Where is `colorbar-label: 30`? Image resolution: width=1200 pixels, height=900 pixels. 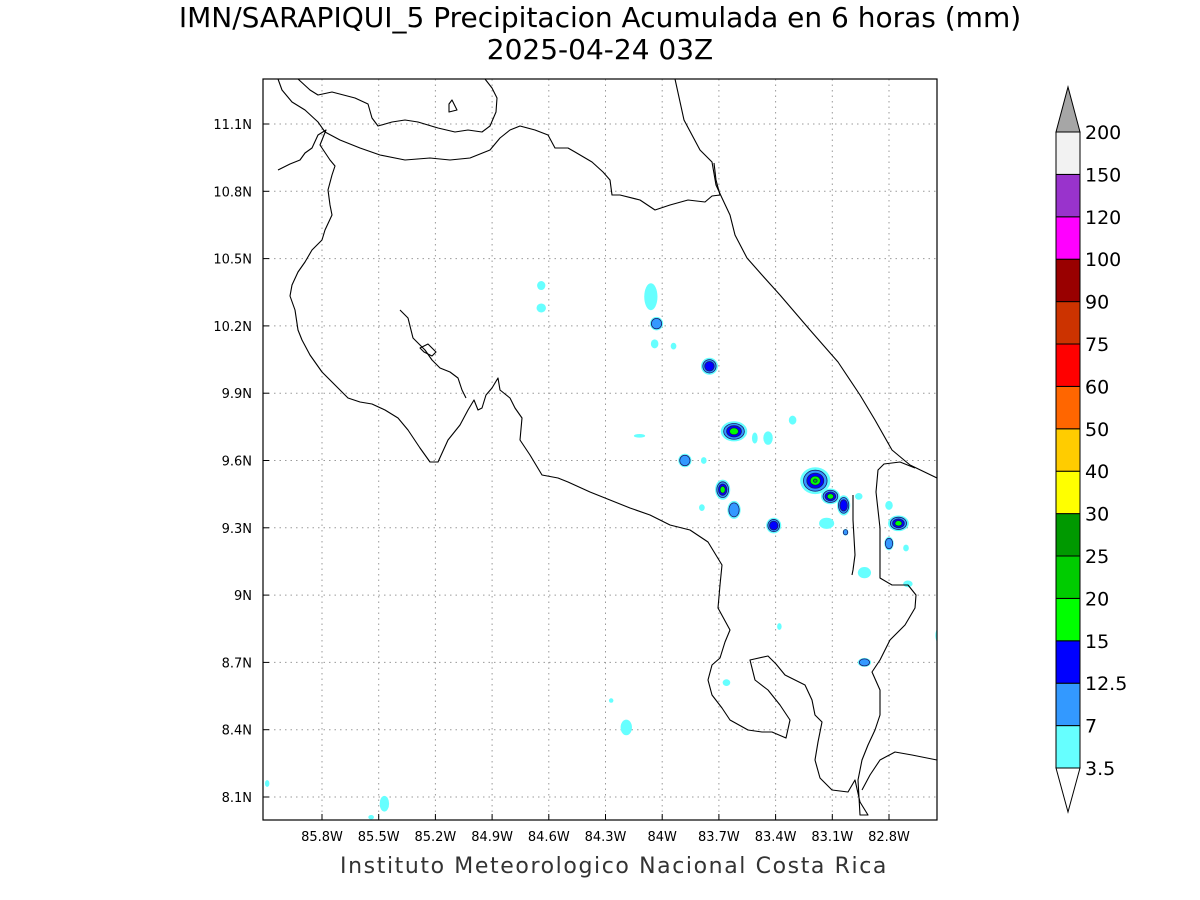
colorbar-label: 30 is located at coordinates (1097, 515).